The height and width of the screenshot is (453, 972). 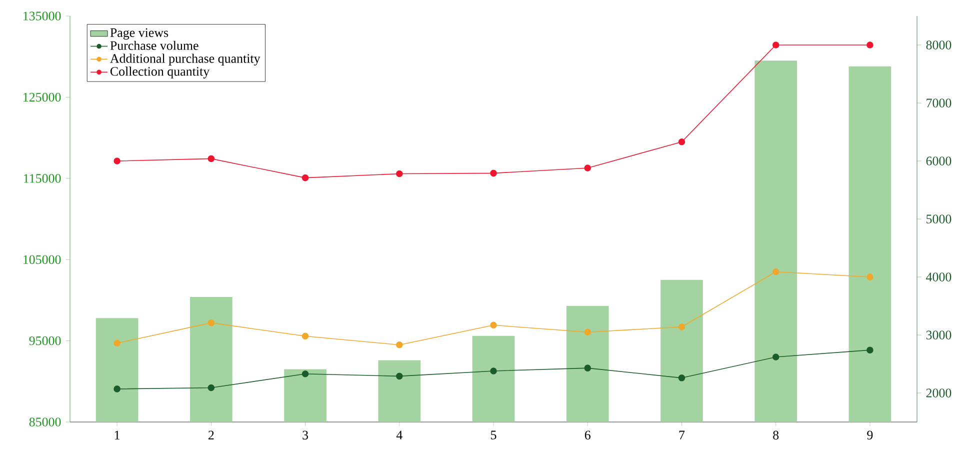 I want to click on y2-tick-label: 4000, so click(x=939, y=277).